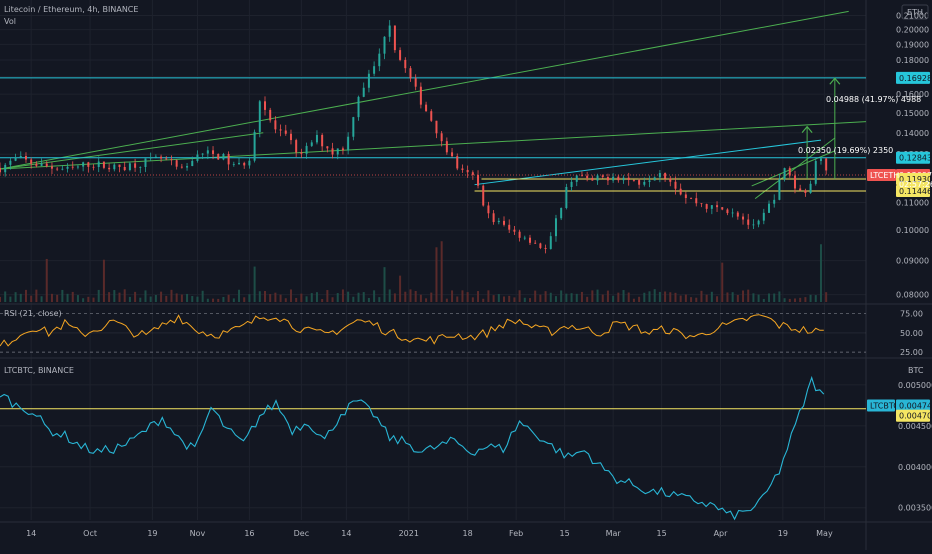  I want to click on price-unit-badge, so click(915, 12).